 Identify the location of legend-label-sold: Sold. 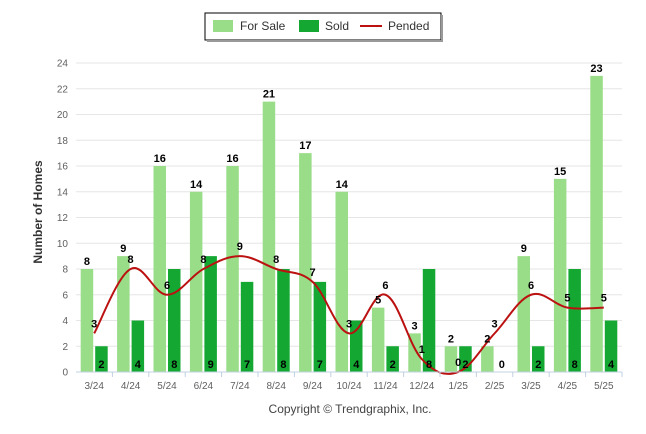
(337, 26).